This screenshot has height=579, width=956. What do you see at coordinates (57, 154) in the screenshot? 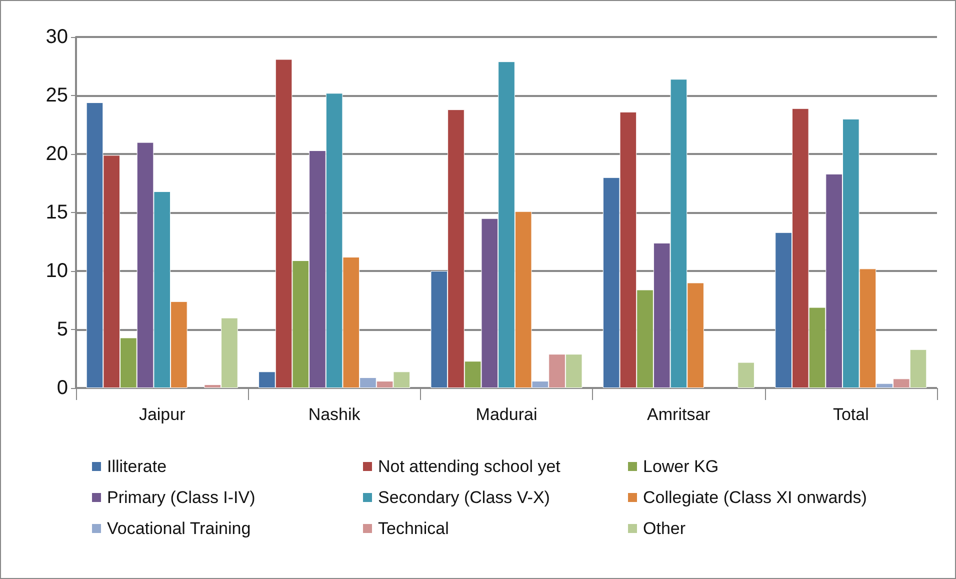
I see `y-tick-label: 20` at bounding box center [57, 154].